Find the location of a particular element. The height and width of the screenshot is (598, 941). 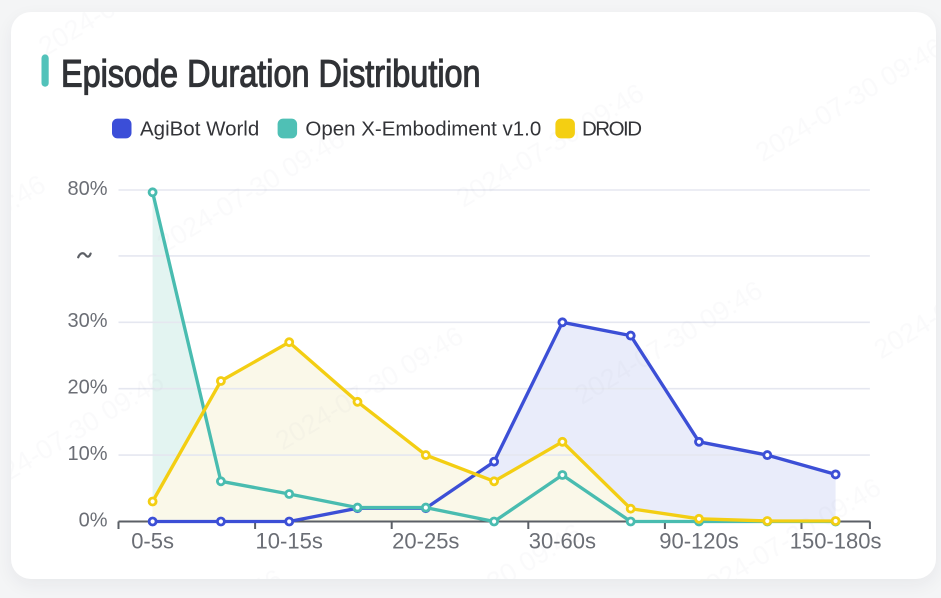

svg-text: 90-120s is located at coordinates (699, 541).